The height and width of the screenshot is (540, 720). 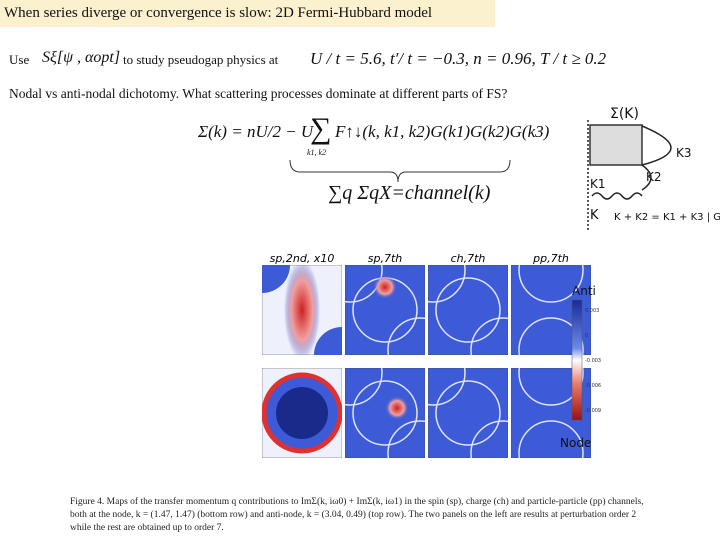 I want to click on diagram-k: K, so click(x=594, y=215).